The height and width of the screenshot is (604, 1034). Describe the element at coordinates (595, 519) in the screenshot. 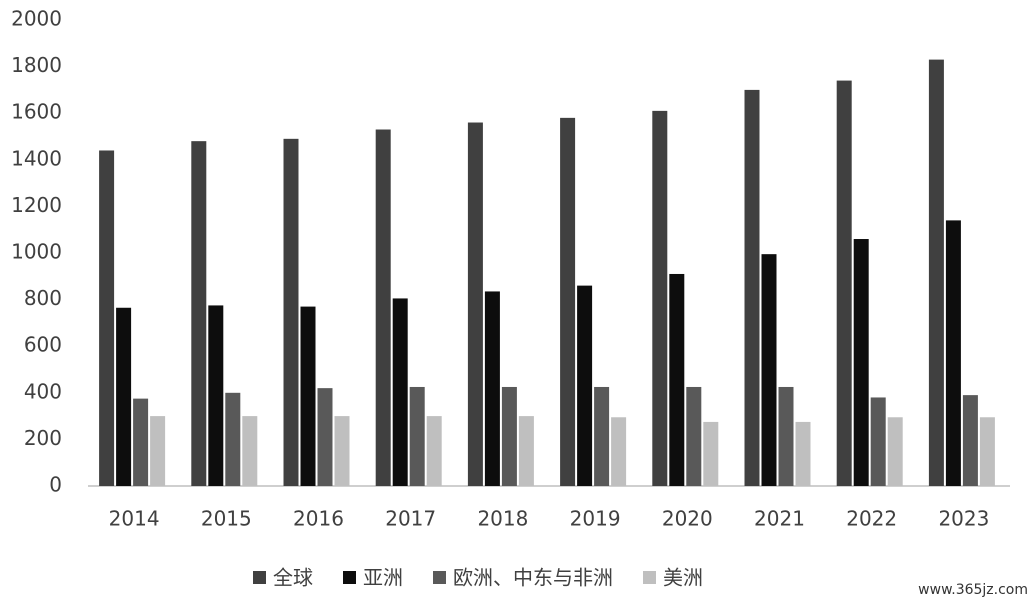

I see `x-tick-label: 2019` at that location.